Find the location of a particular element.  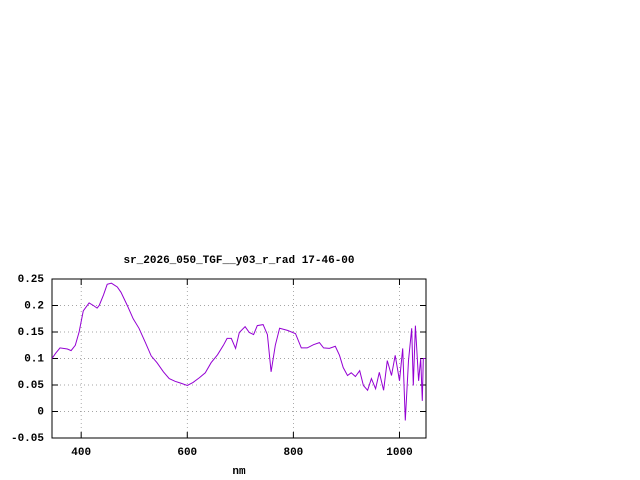

x-axis-label: nm is located at coordinates (239, 472).